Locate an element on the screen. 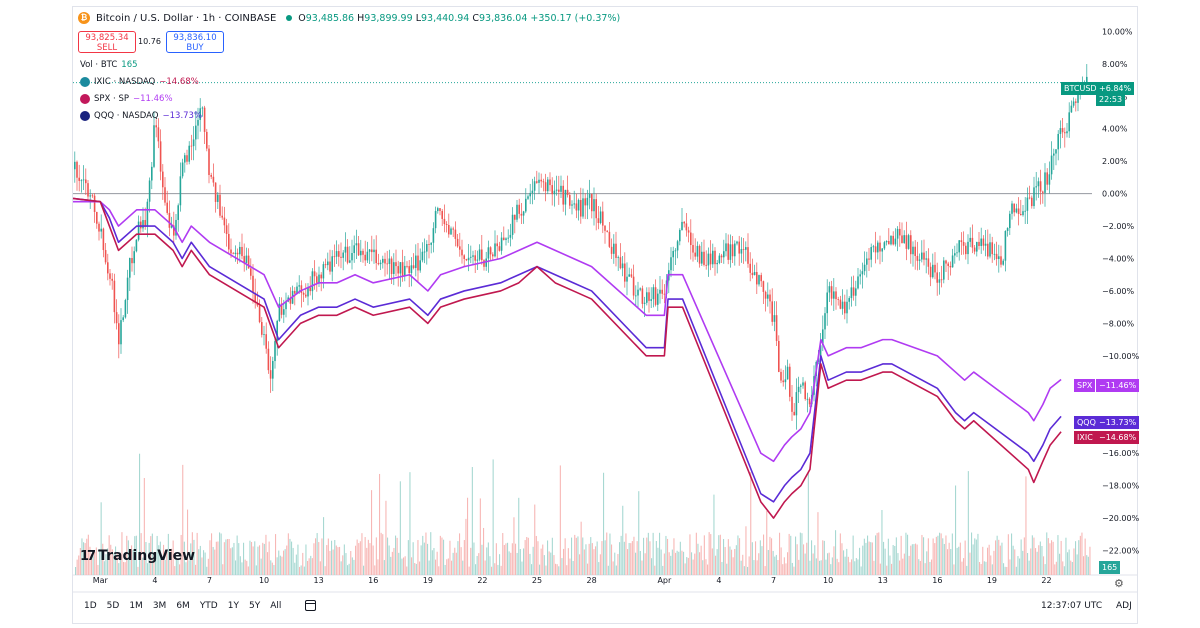  range-button-1d: 1D is located at coordinates (90, 605).